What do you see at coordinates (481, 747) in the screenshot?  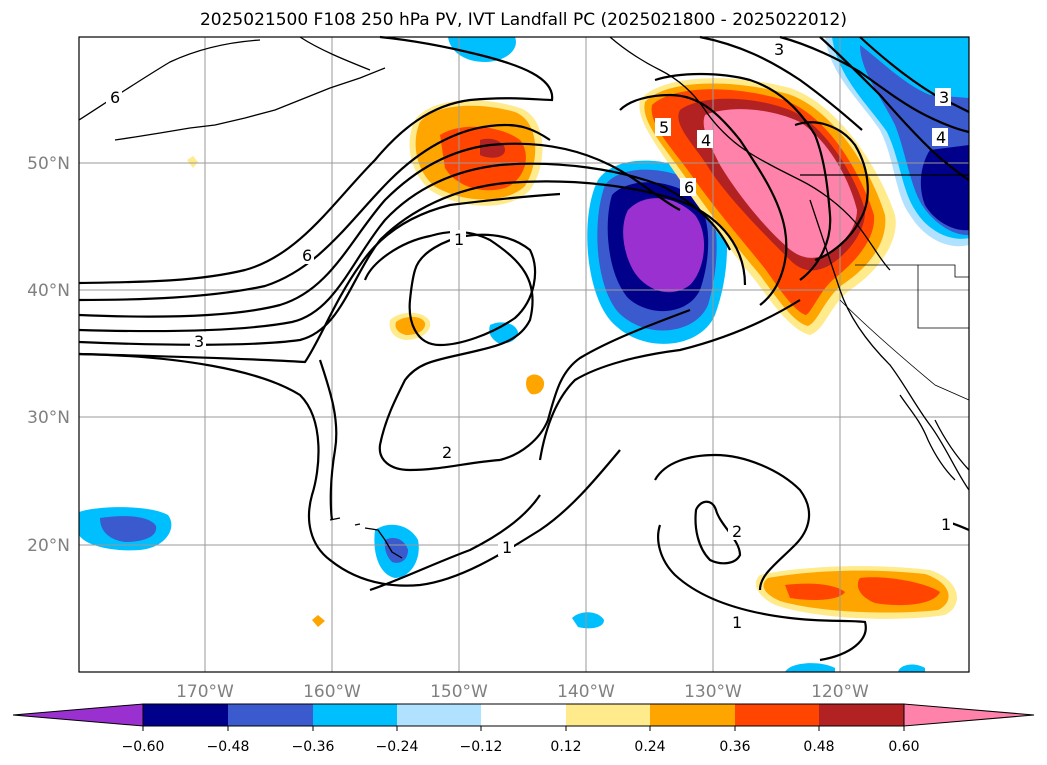 I see `colorbar-tick-label: −0.12` at bounding box center [481, 747].